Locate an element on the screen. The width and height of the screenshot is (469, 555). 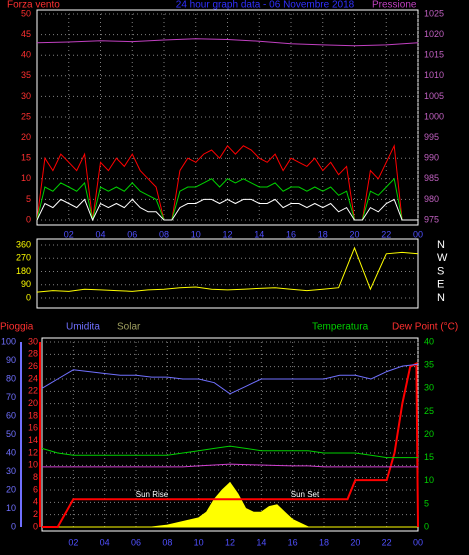
y3-tick-label: 20 is located at coordinates (11, 489).